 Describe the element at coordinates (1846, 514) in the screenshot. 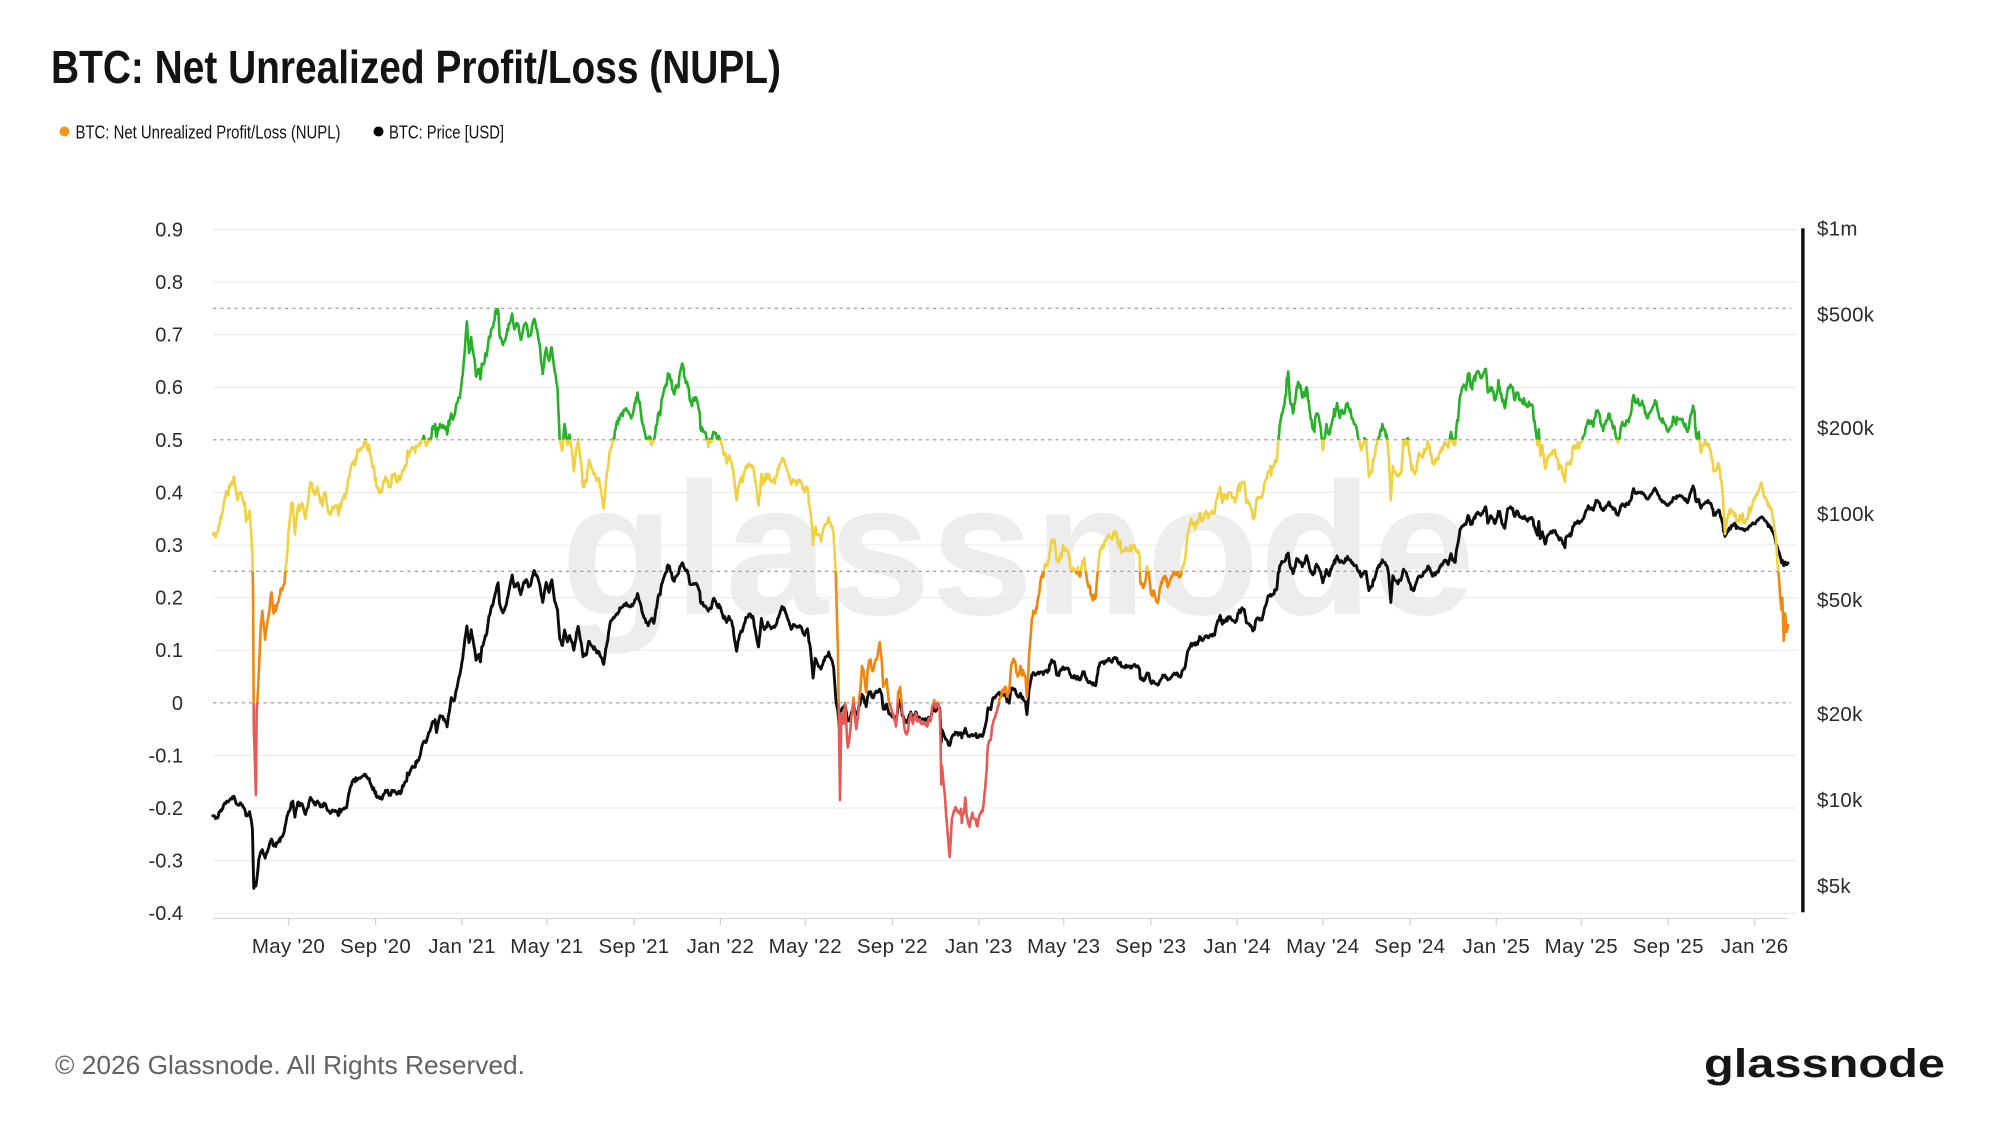

I see `svg-text: $100k` at that location.